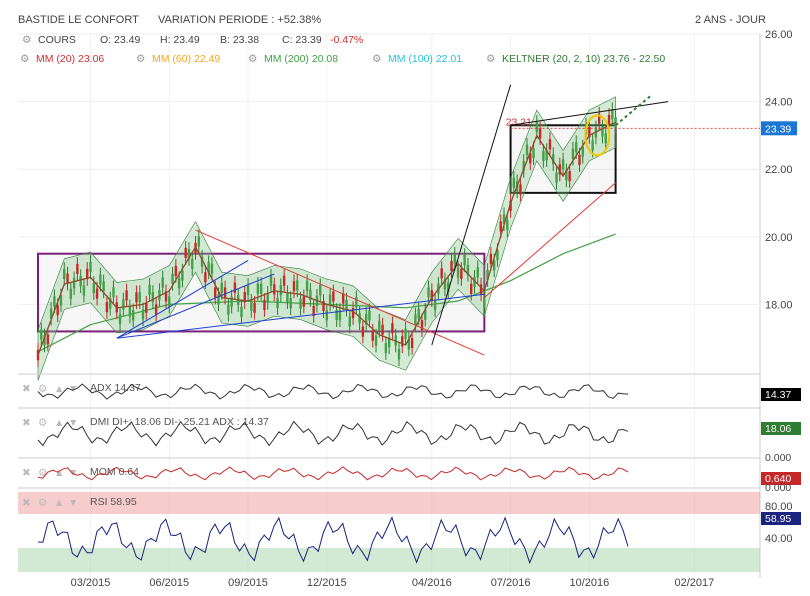  What do you see at coordinates (169, 583) in the screenshot?
I see `date-tick-label: 06/2015` at bounding box center [169, 583].